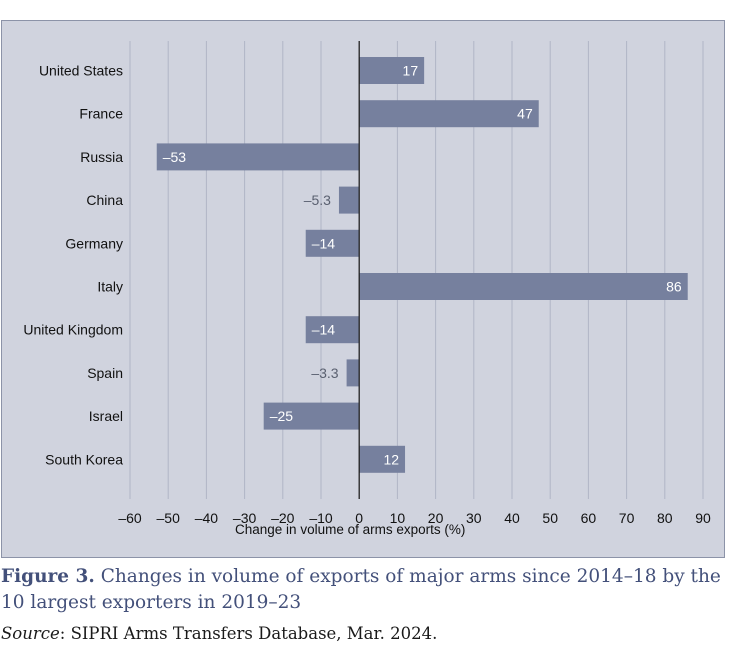  I want to click on category-label: Russia, so click(101, 157).